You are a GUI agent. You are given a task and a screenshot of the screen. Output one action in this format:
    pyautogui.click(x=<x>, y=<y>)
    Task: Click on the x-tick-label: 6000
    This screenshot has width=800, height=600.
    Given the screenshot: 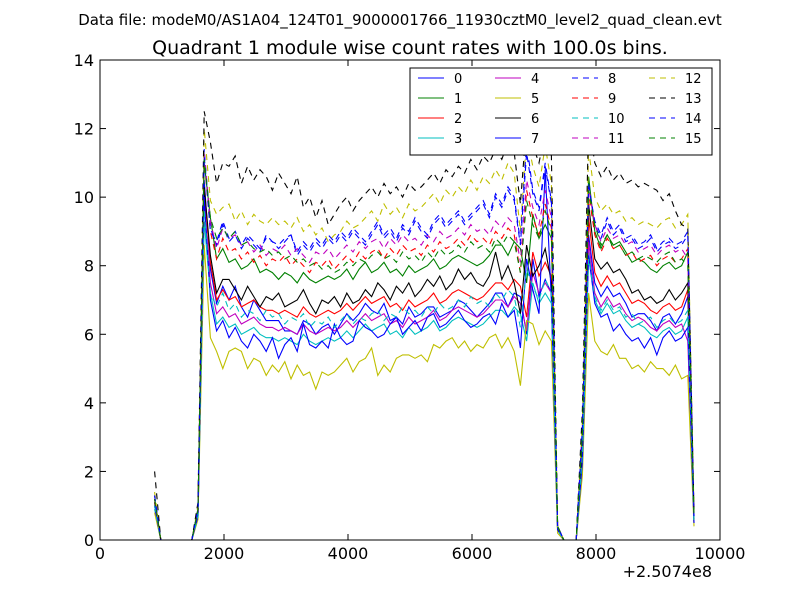 What is the action you would take?
    pyautogui.click(x=472, y=553)
    